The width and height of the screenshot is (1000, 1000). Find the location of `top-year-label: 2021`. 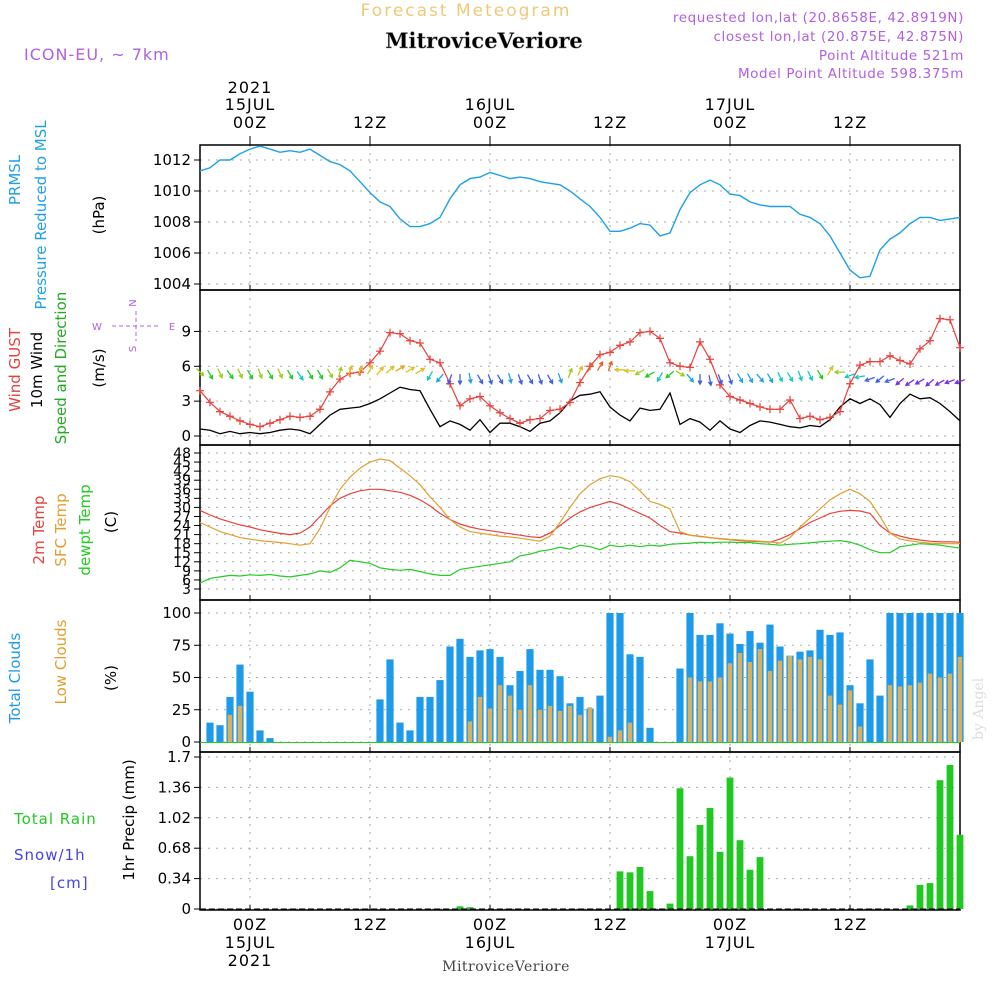

top-year-label: 2021 is located at coordinates (250, 87).